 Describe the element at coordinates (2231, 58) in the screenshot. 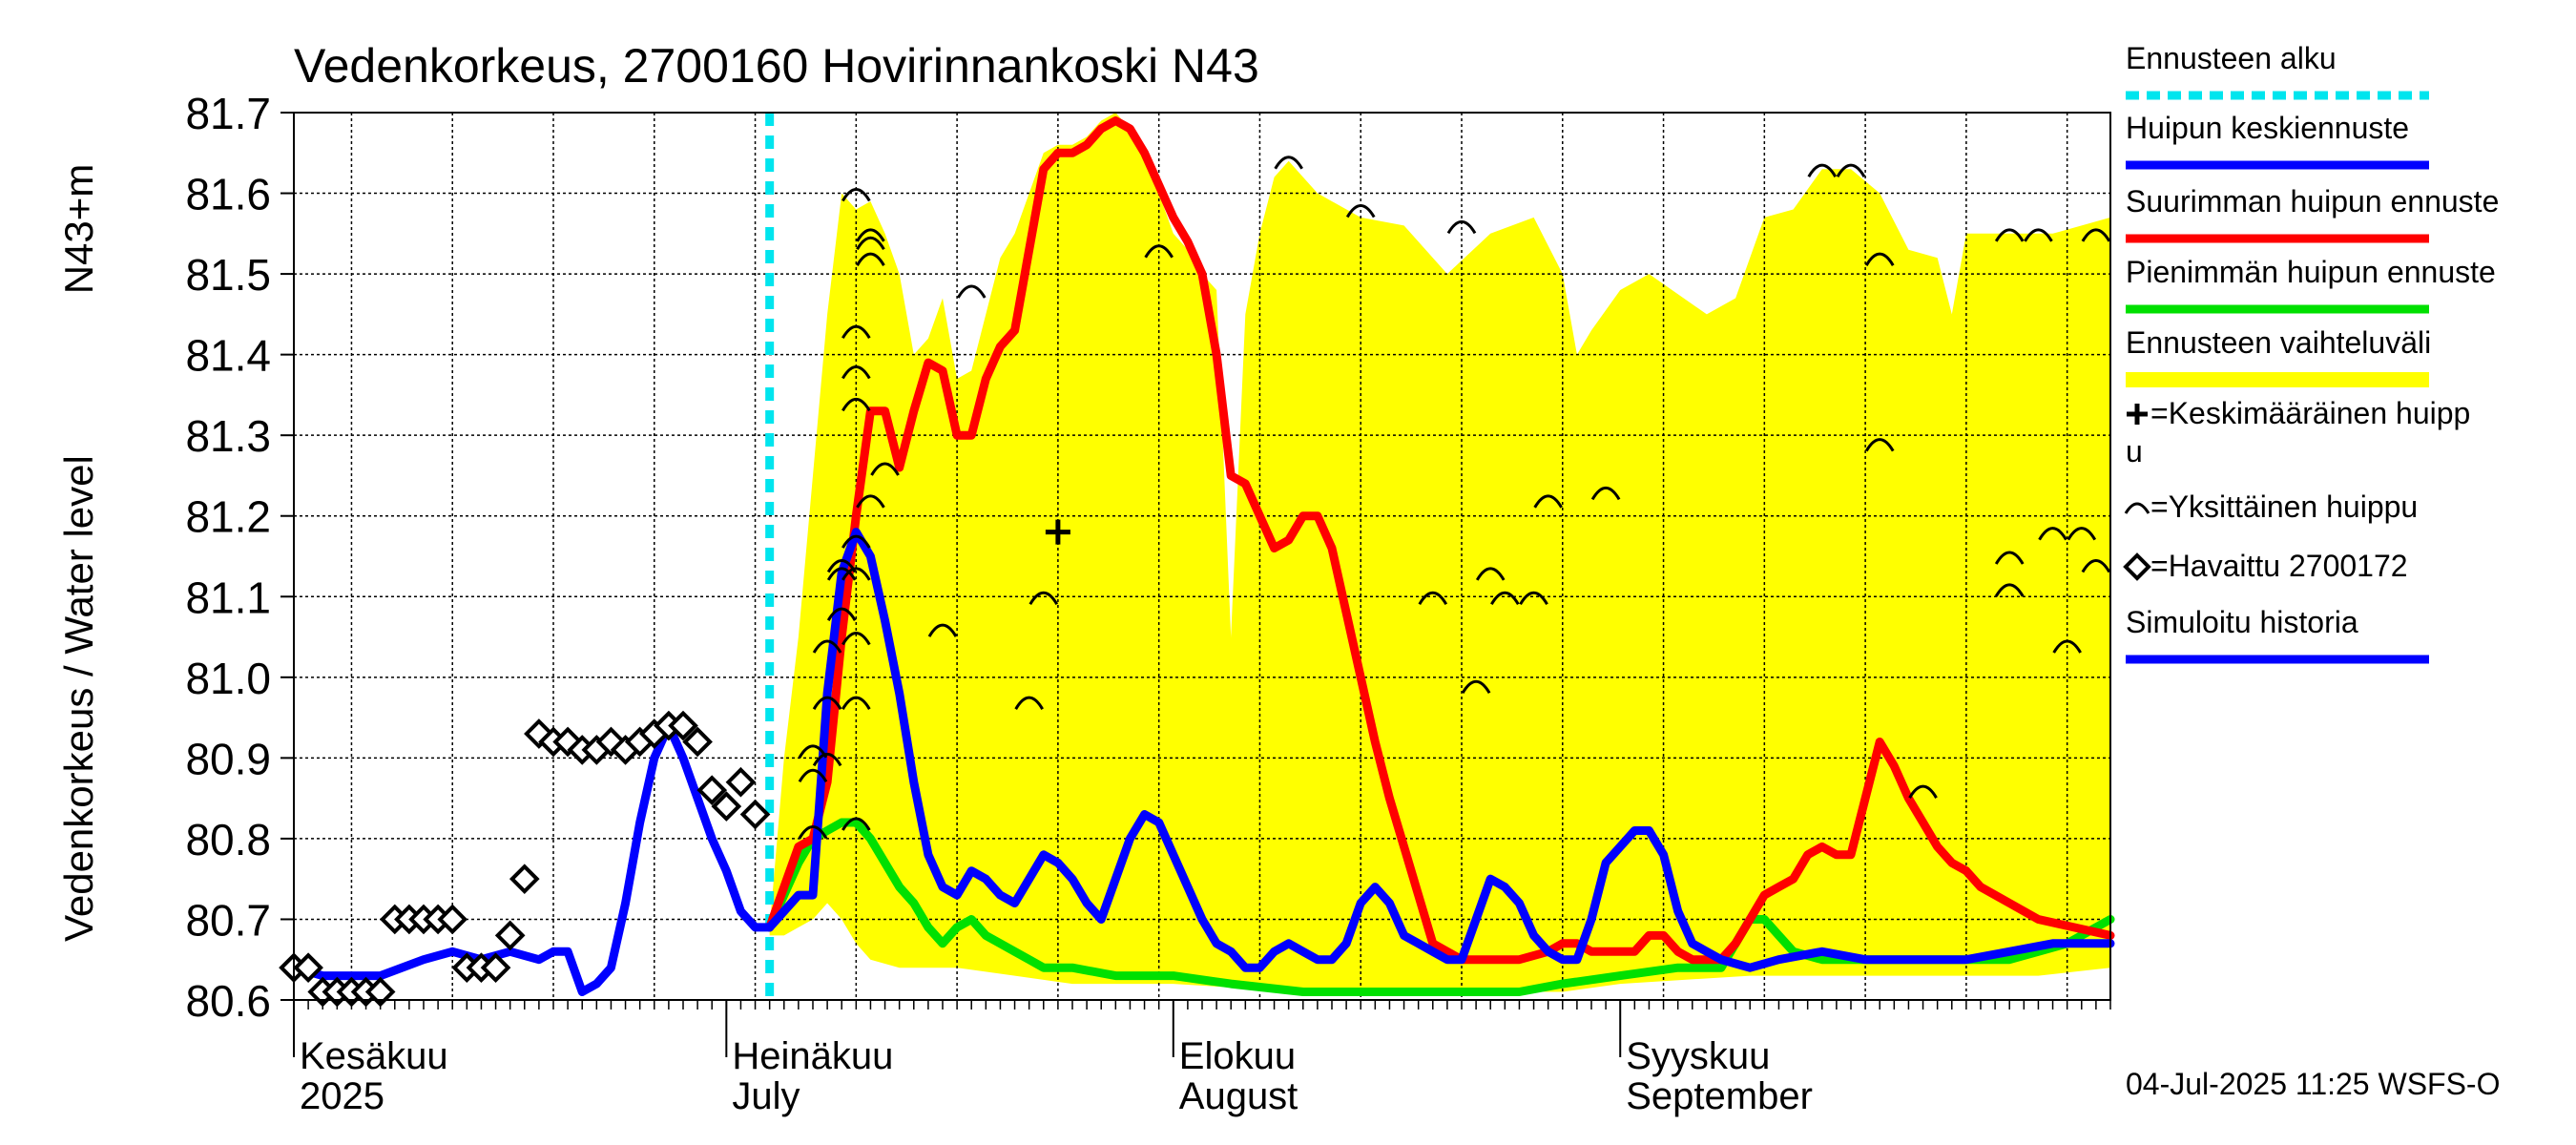

I see `legend-label: Ennusteen alku` at that location.